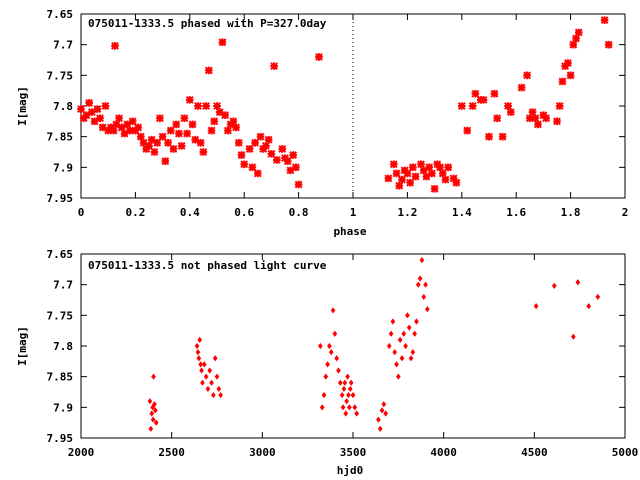  Describe the element at coordinates (60, 75) in the screenshot. I see `phased-y-tick-label: 7.75` at that location.